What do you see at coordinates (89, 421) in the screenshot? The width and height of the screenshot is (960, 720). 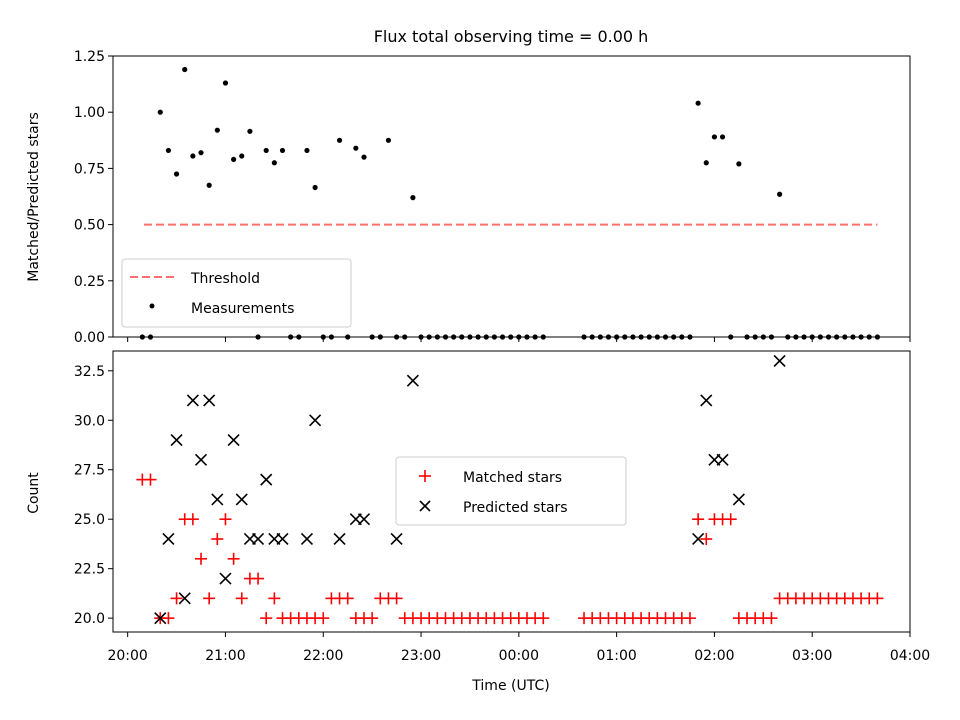 I see `bottom-y-tick-label: 30.0` at bounding box center [89, 421].